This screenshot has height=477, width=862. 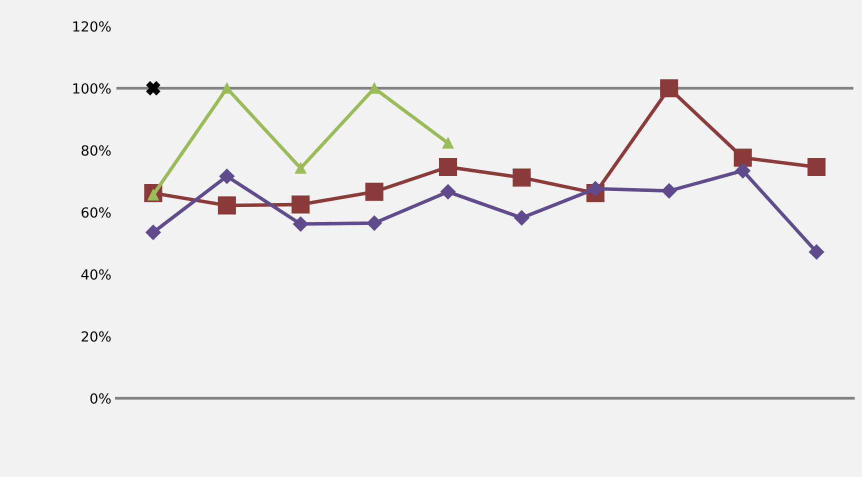 I want to click on y-tick-label: 120%, so click(x=92, y=26).